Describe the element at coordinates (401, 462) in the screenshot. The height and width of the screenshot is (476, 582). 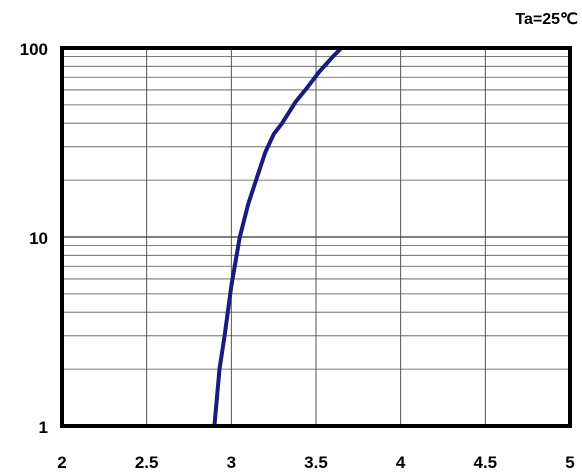
I see `x-tick-label: 4` at that location.